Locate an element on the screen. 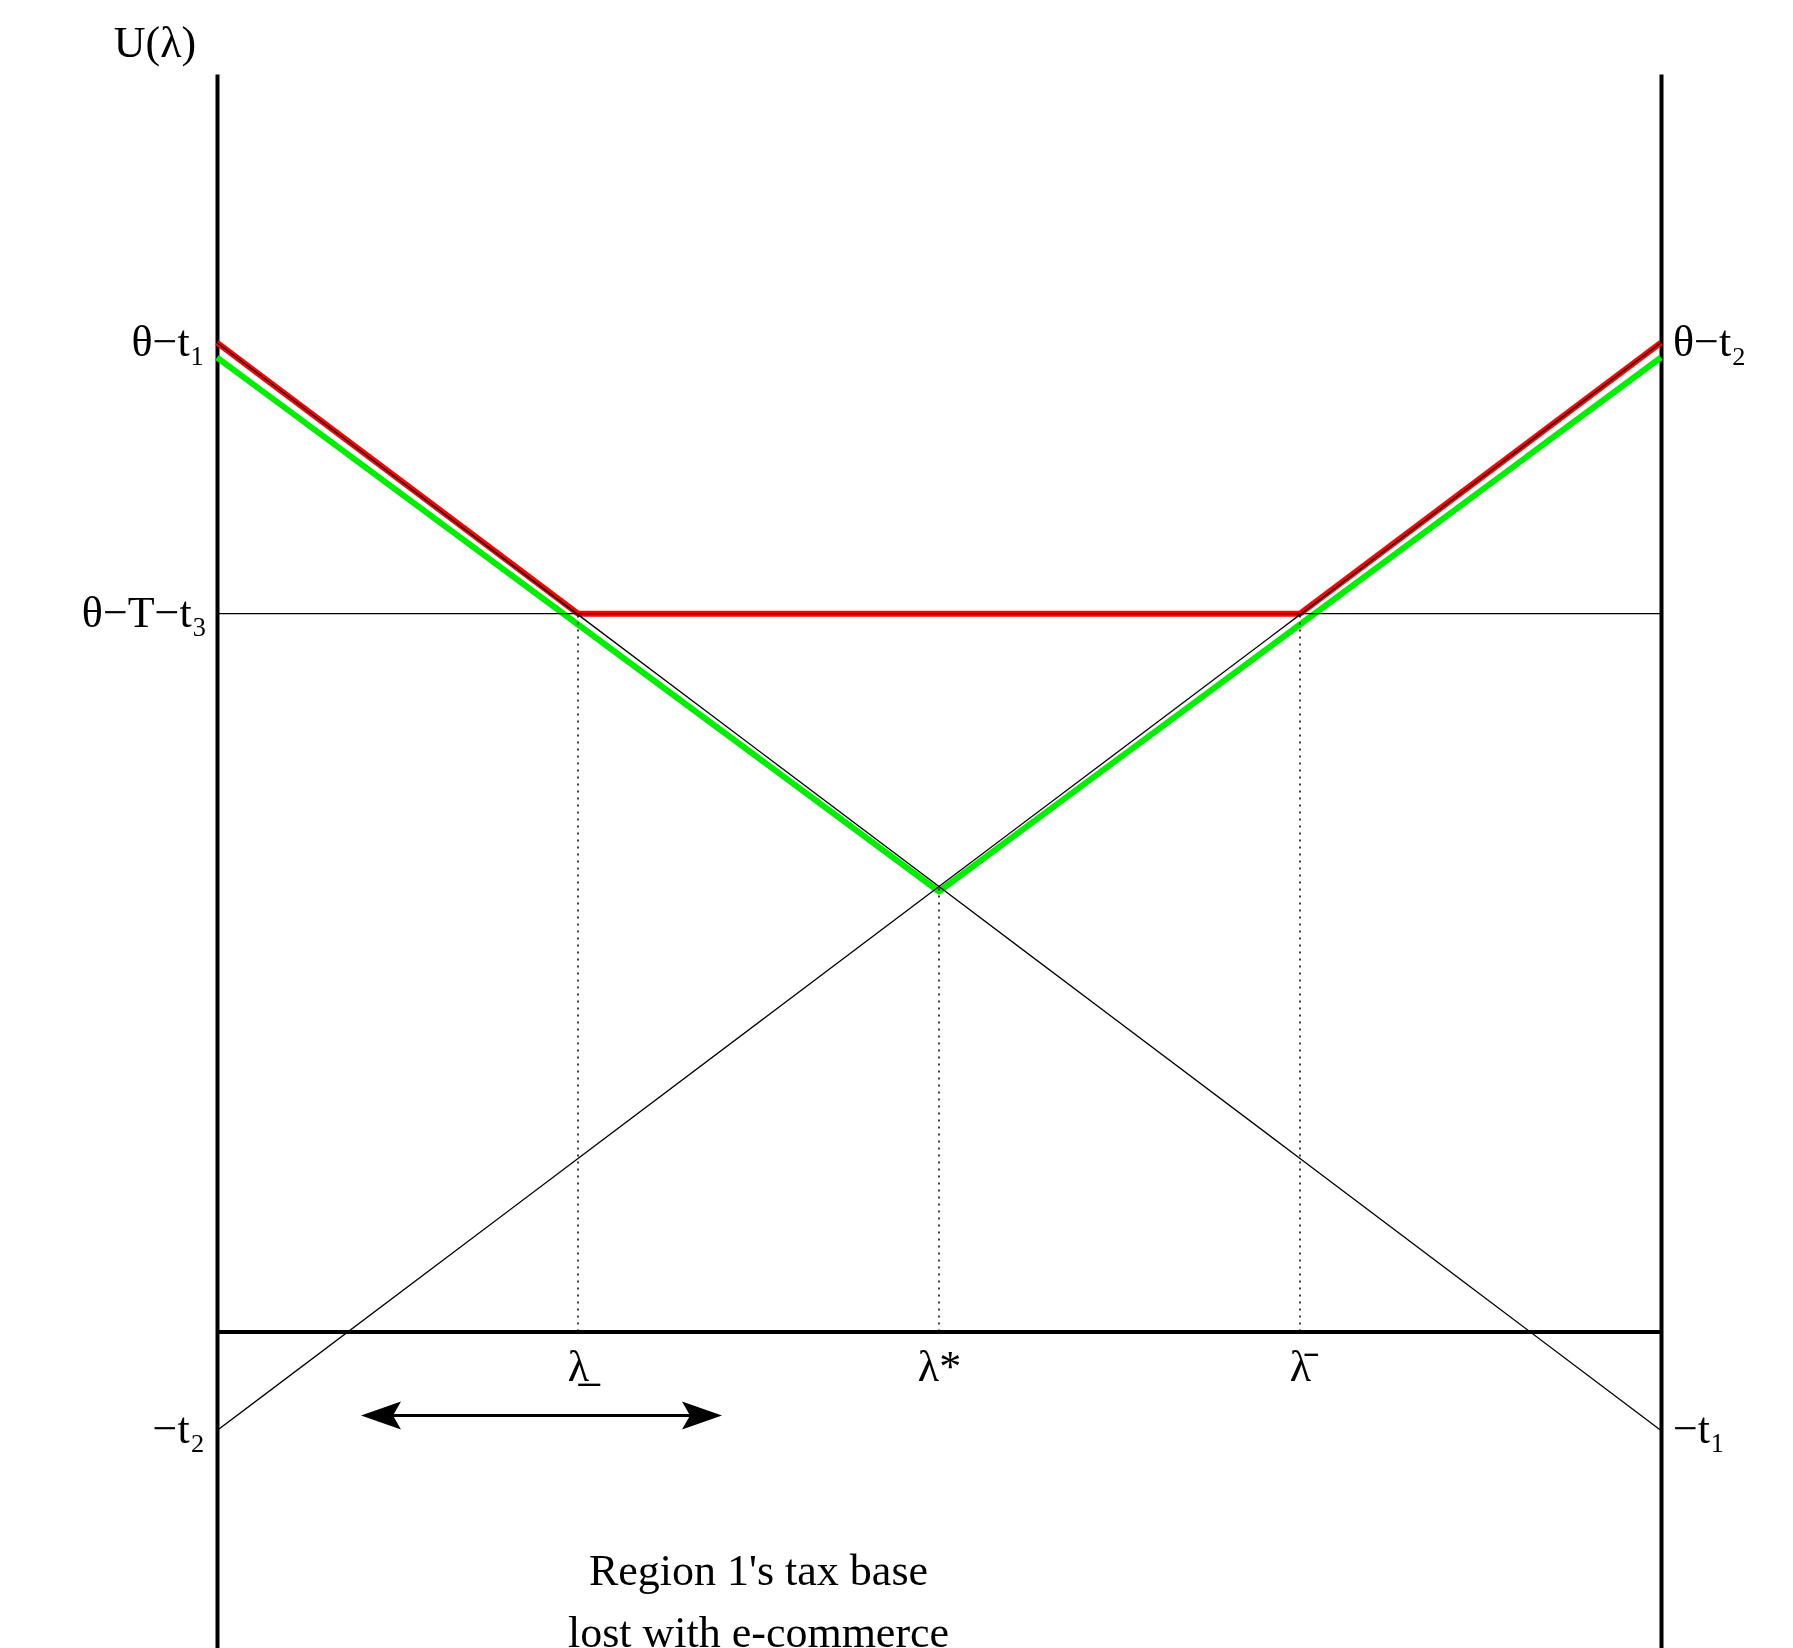  text: θ−t₂ is located at coordinates (1710, 341).